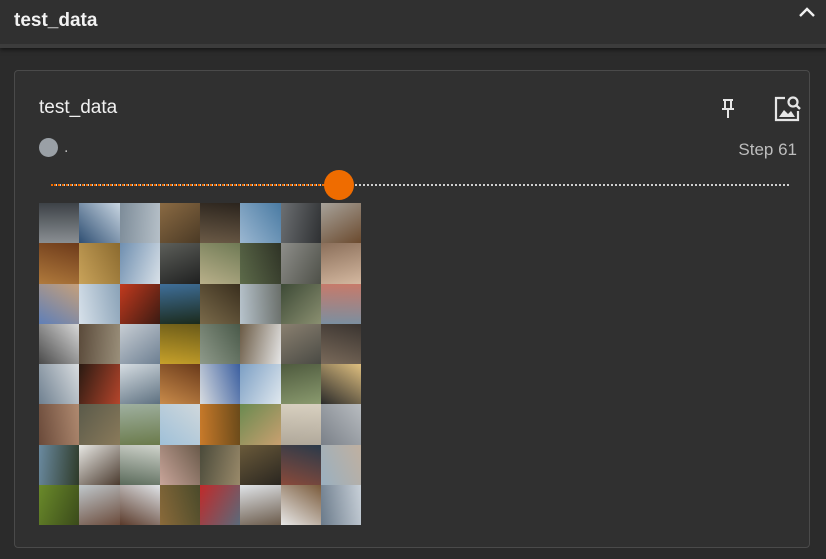 Image resolution: width=826 pixels, height=559 pixels. Describe the element at coordinates (48, 147) in the screenshot. I see `run-color-dot` at that location.